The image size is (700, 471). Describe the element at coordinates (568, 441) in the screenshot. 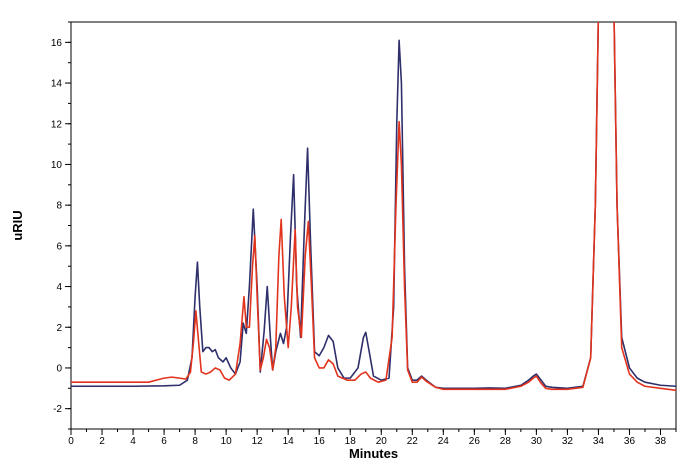

I see `x-tick-label: 32` at that location.